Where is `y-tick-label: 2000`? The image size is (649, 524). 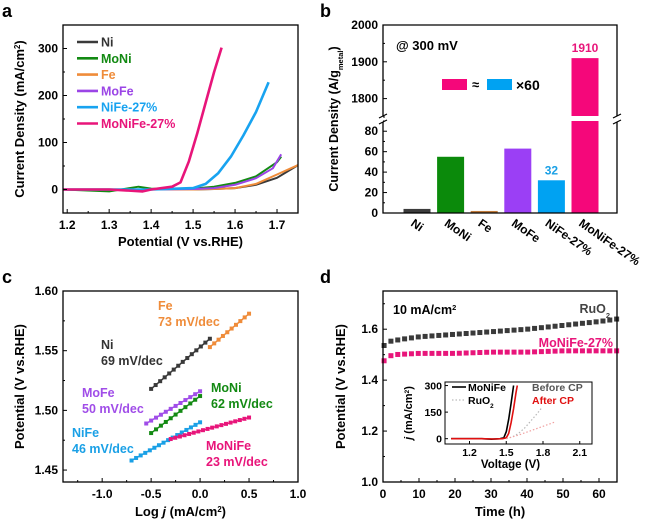
y-tick-label: 2000 is located at coordinates (364, 25).